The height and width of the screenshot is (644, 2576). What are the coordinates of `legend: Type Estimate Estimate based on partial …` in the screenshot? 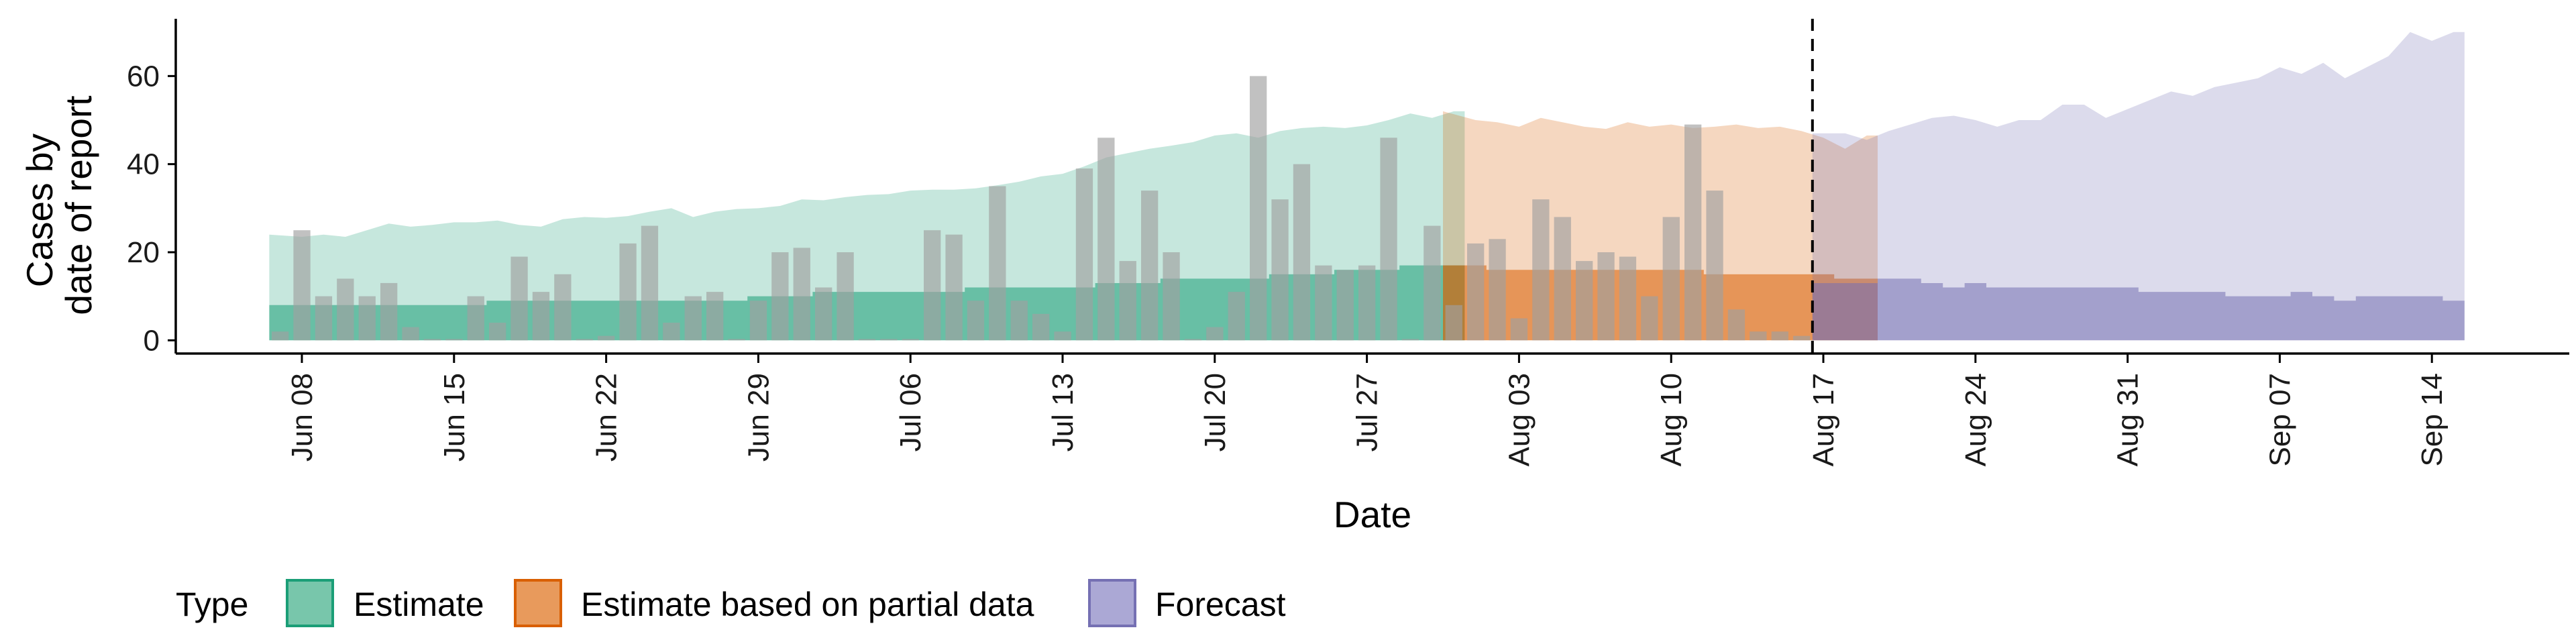 It's located at (731, 603).